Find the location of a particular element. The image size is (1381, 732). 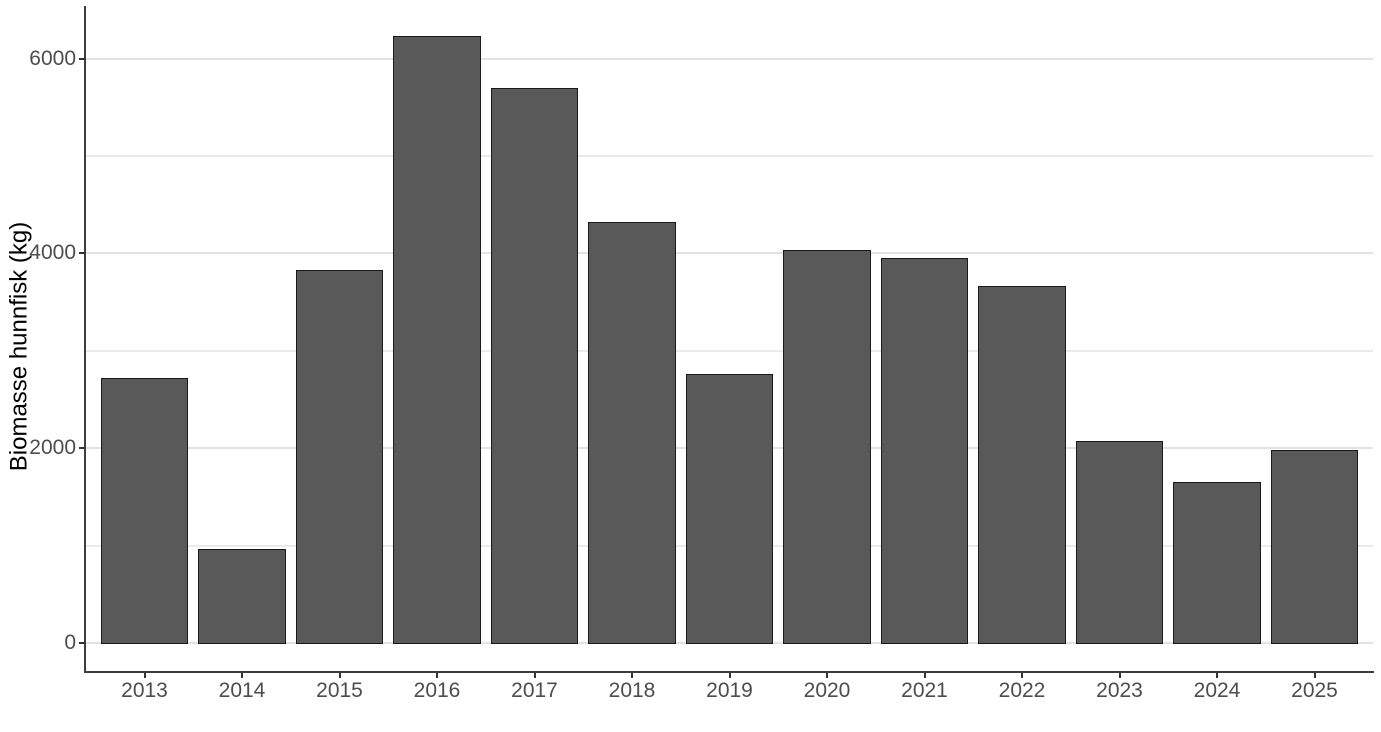

x-axis-line is located at coordinates (729, 672).